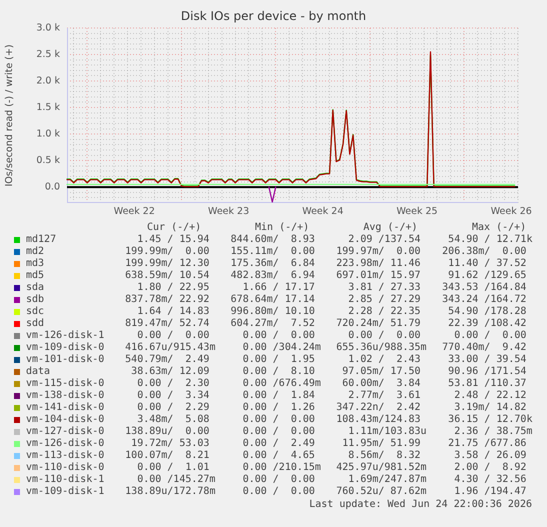 The image size is (547, 527). I want to click on text: 199.97m/ 0.00, so click(378, 252).